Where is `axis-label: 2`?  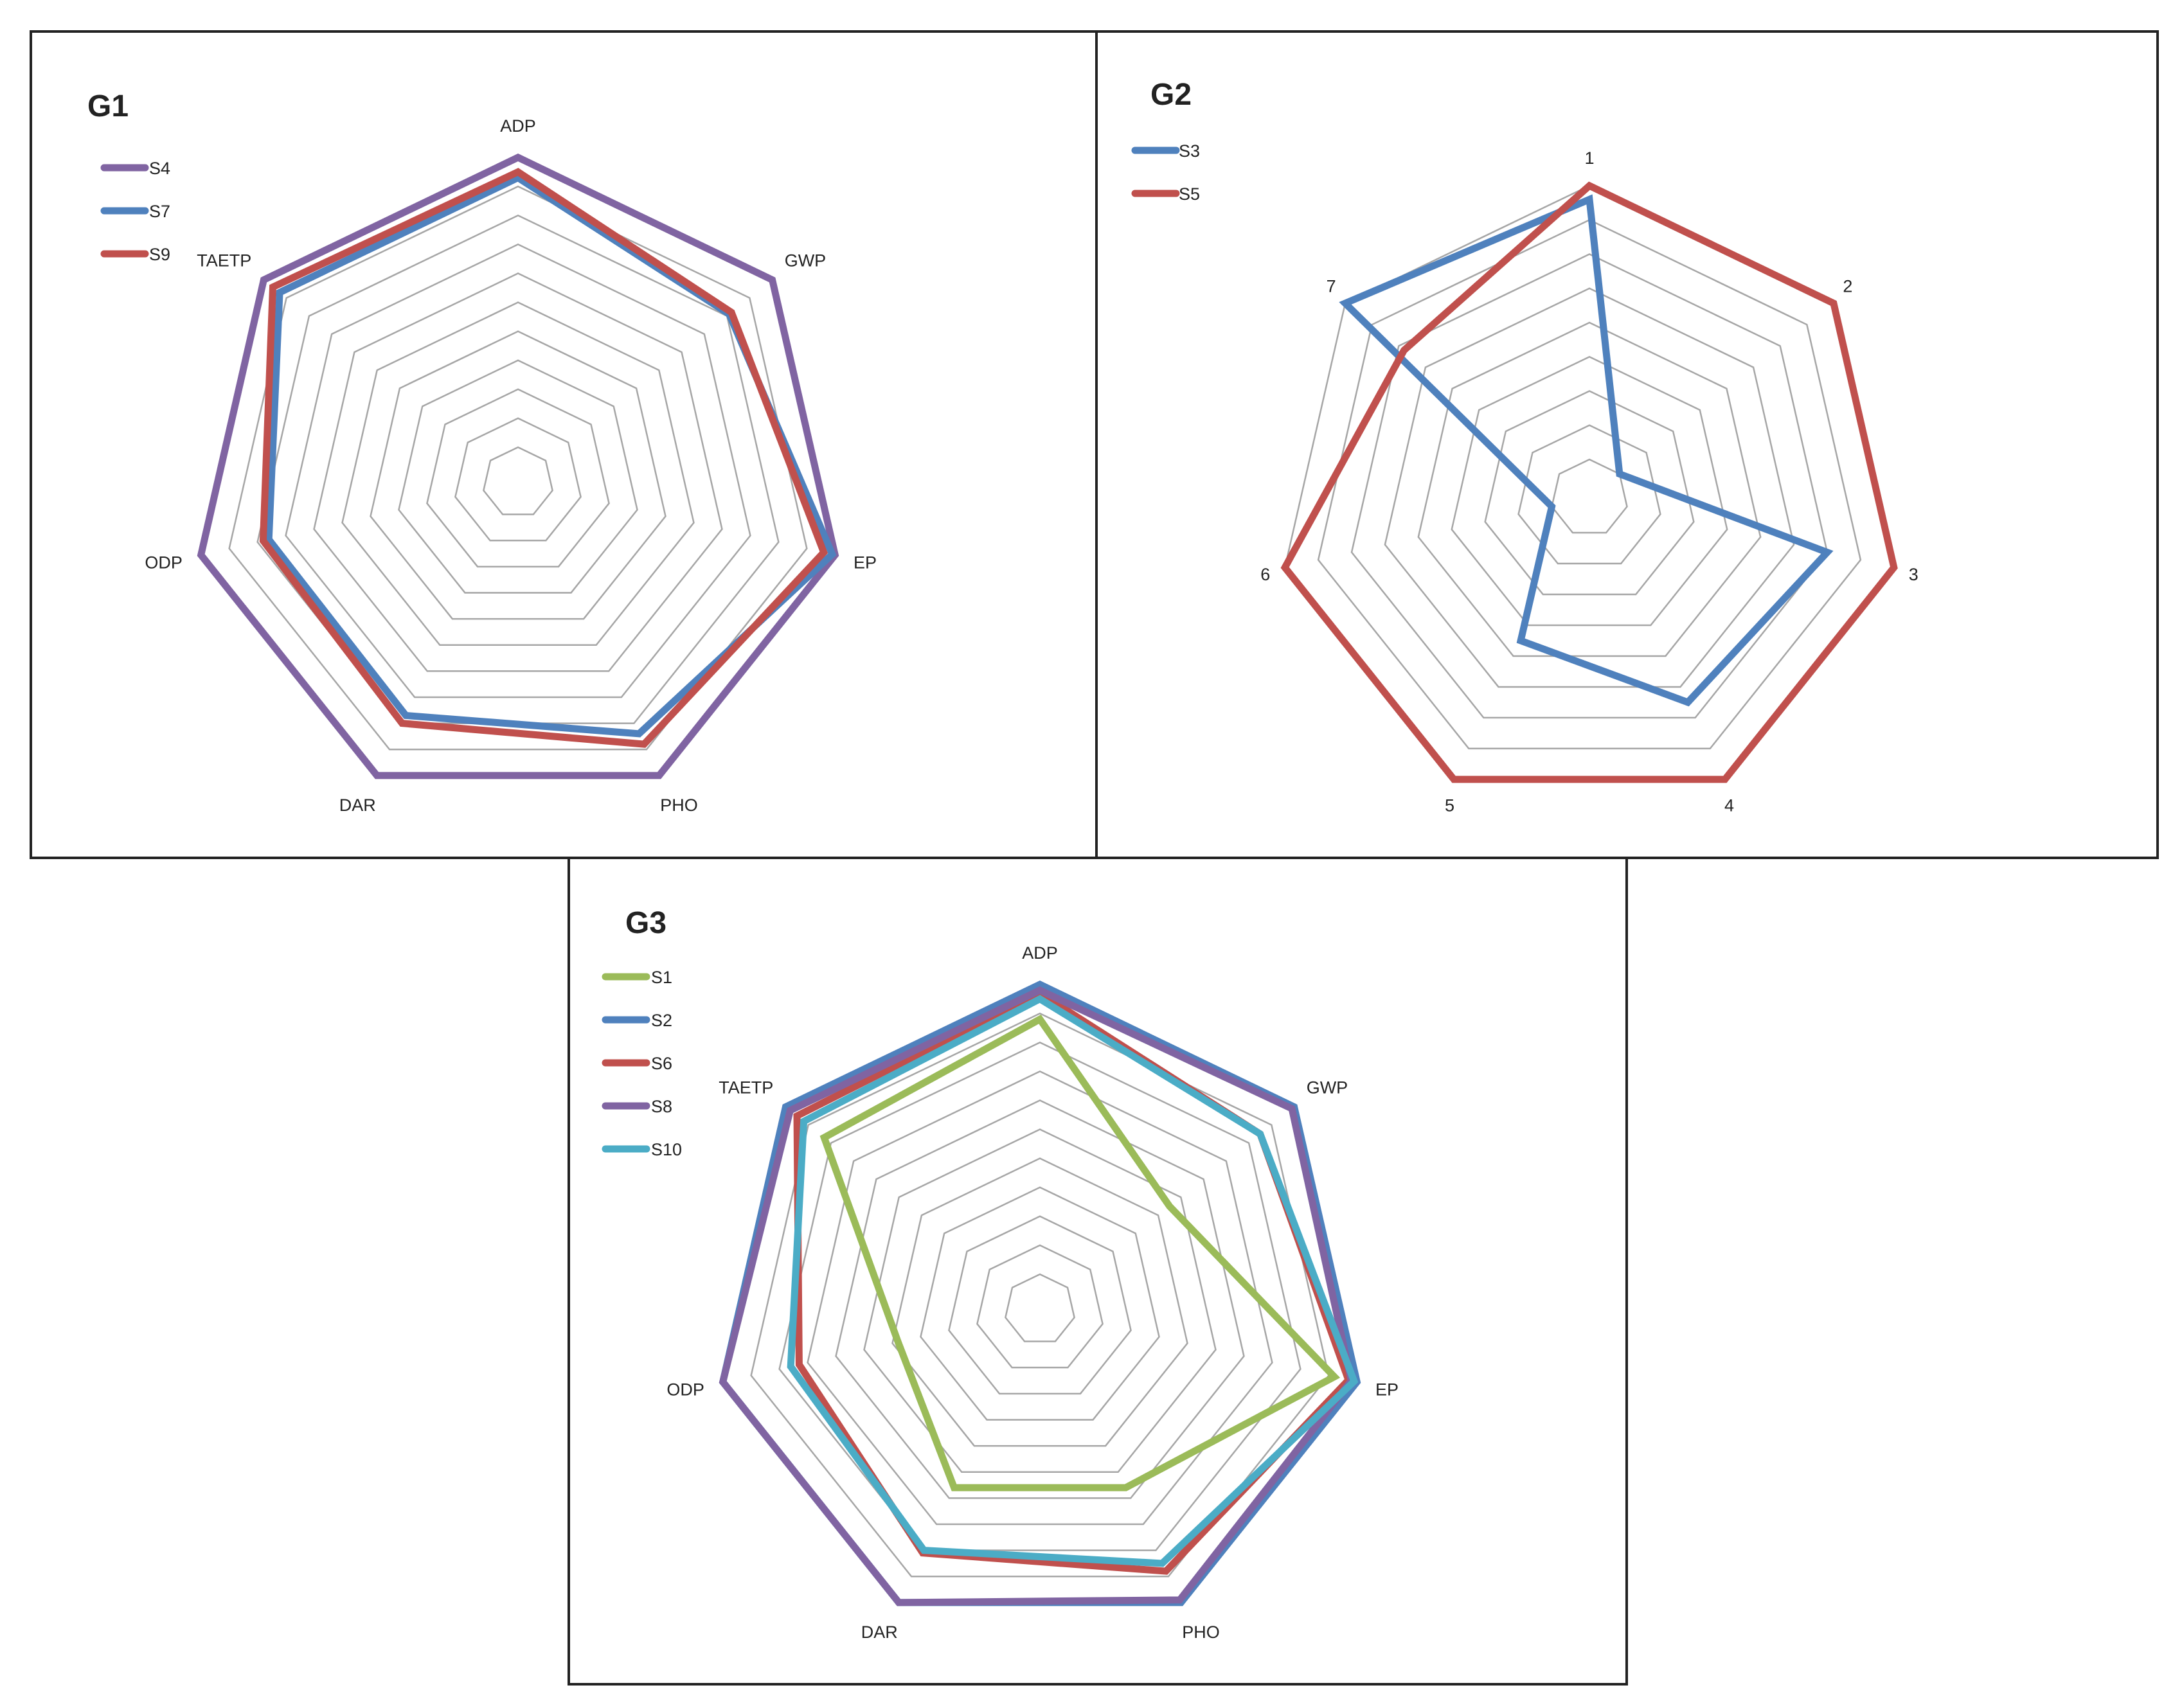
axis-label: 2 is located at coordinates (1847, 286).